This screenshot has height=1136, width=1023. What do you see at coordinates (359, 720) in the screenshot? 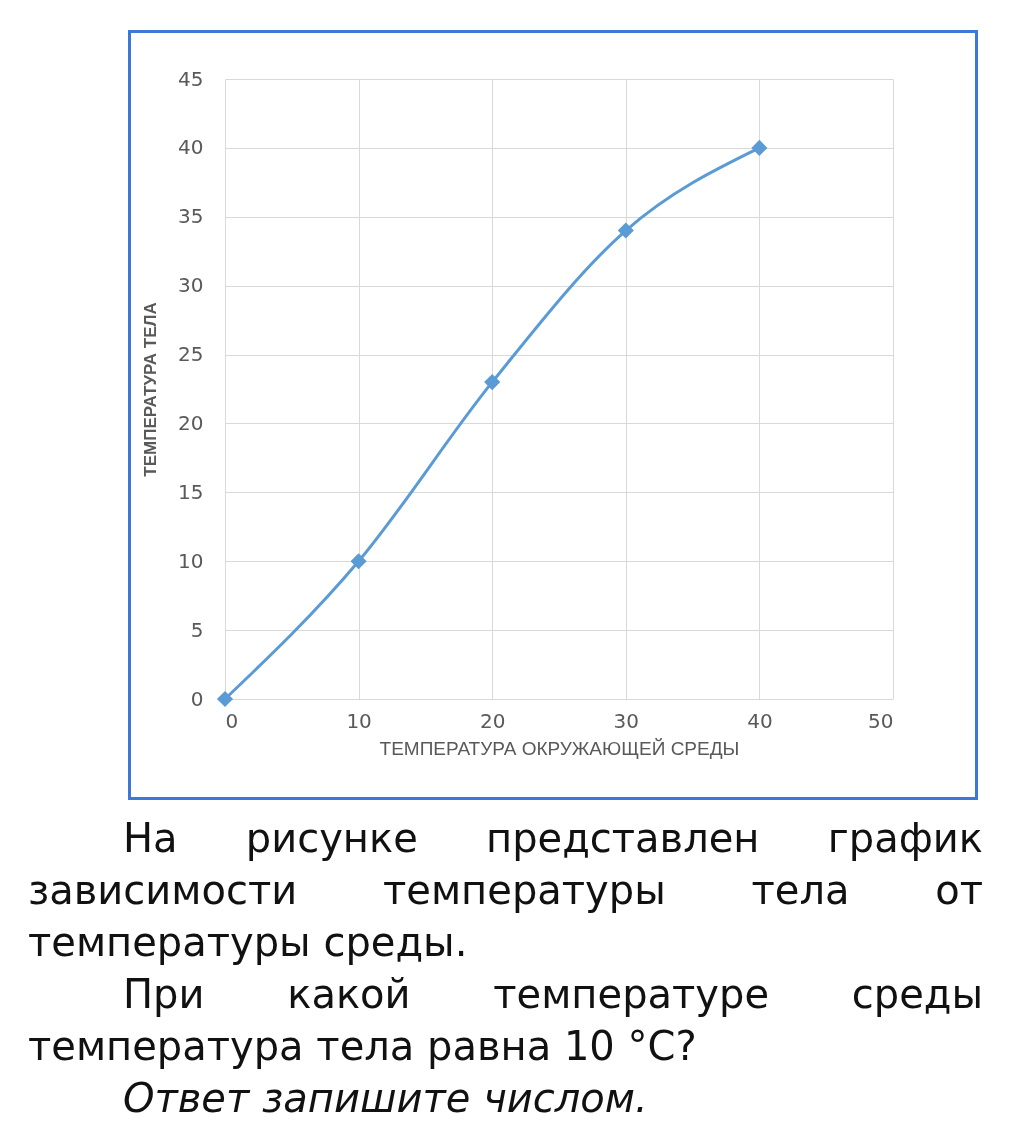
I see `x-tick-label: 10` at bounding box center [359, 720].